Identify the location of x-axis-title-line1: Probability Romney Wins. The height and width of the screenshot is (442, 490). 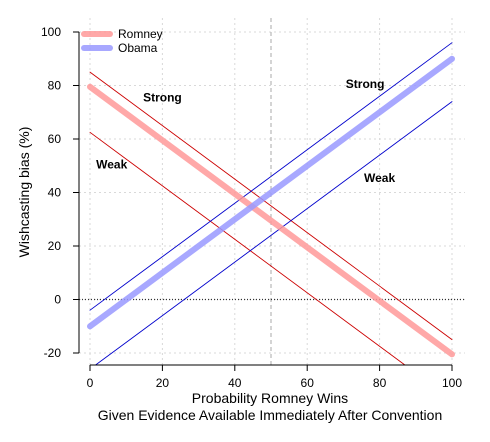
(270, 398).